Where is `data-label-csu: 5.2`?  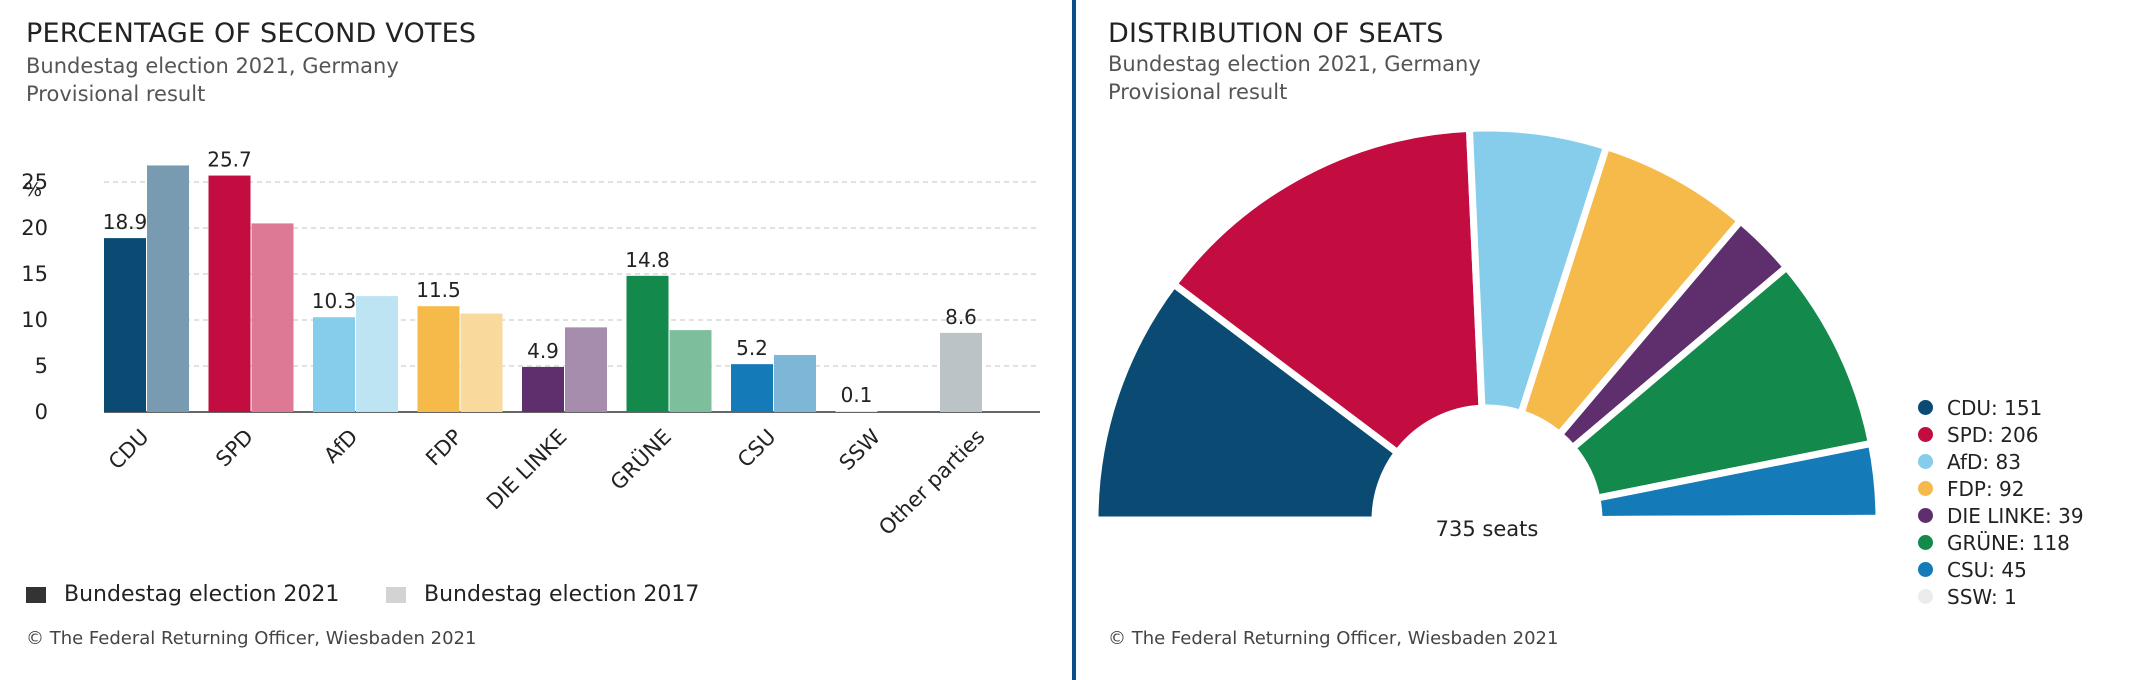
data-label-csu: 5.2 is located at coordinates (752, 348).